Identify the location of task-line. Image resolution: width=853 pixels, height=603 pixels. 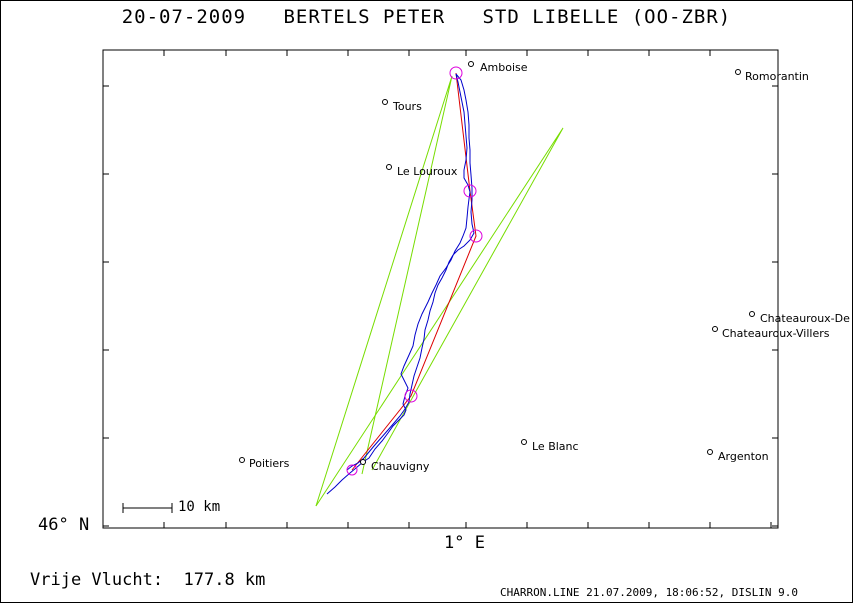
(414, 271).